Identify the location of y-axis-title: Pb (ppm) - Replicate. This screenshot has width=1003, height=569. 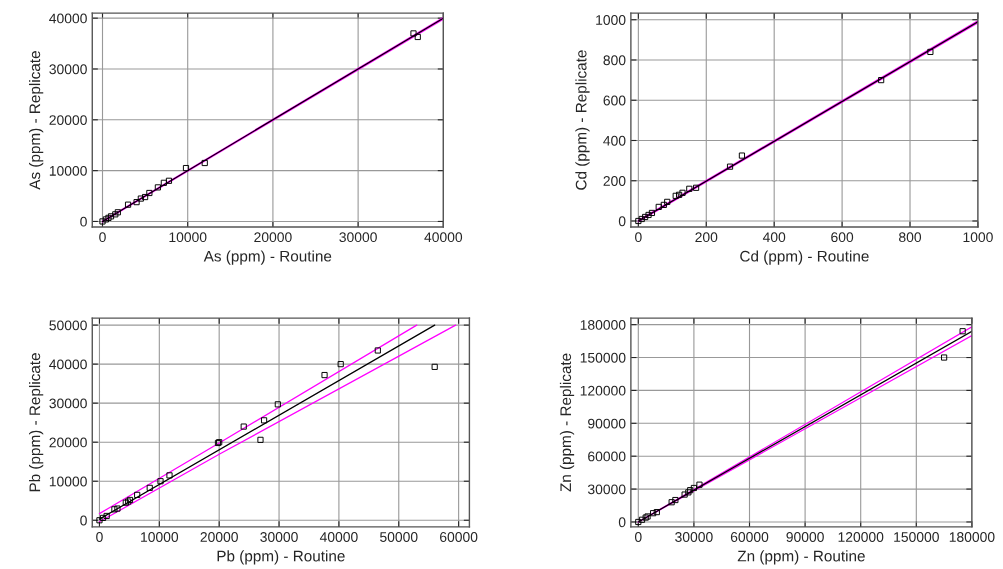
(36, 422).